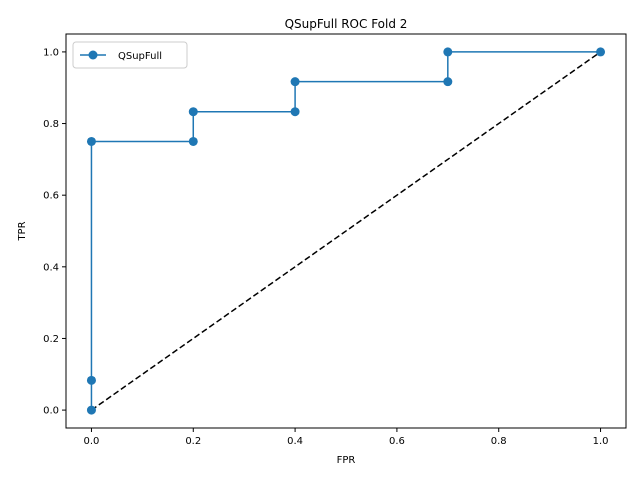 The height and width of the screenshot is (480, 640). Describe the element at coordinates (51, 411) in the screenshot. I see `y-tick-label: 0.0` at that location.